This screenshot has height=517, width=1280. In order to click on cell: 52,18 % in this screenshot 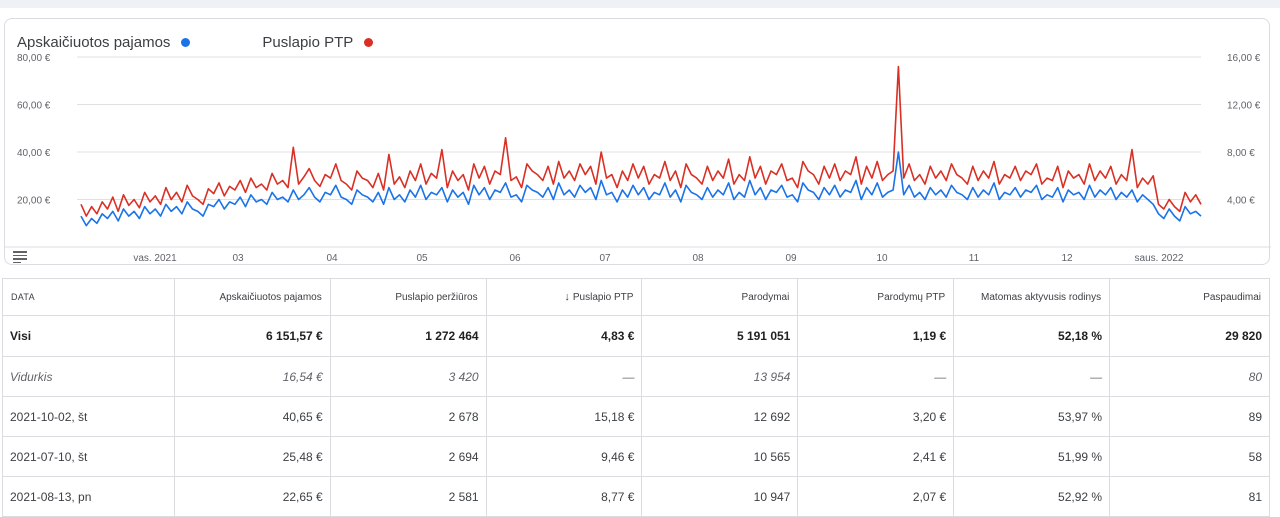, I will do `click(1032, 336)`.